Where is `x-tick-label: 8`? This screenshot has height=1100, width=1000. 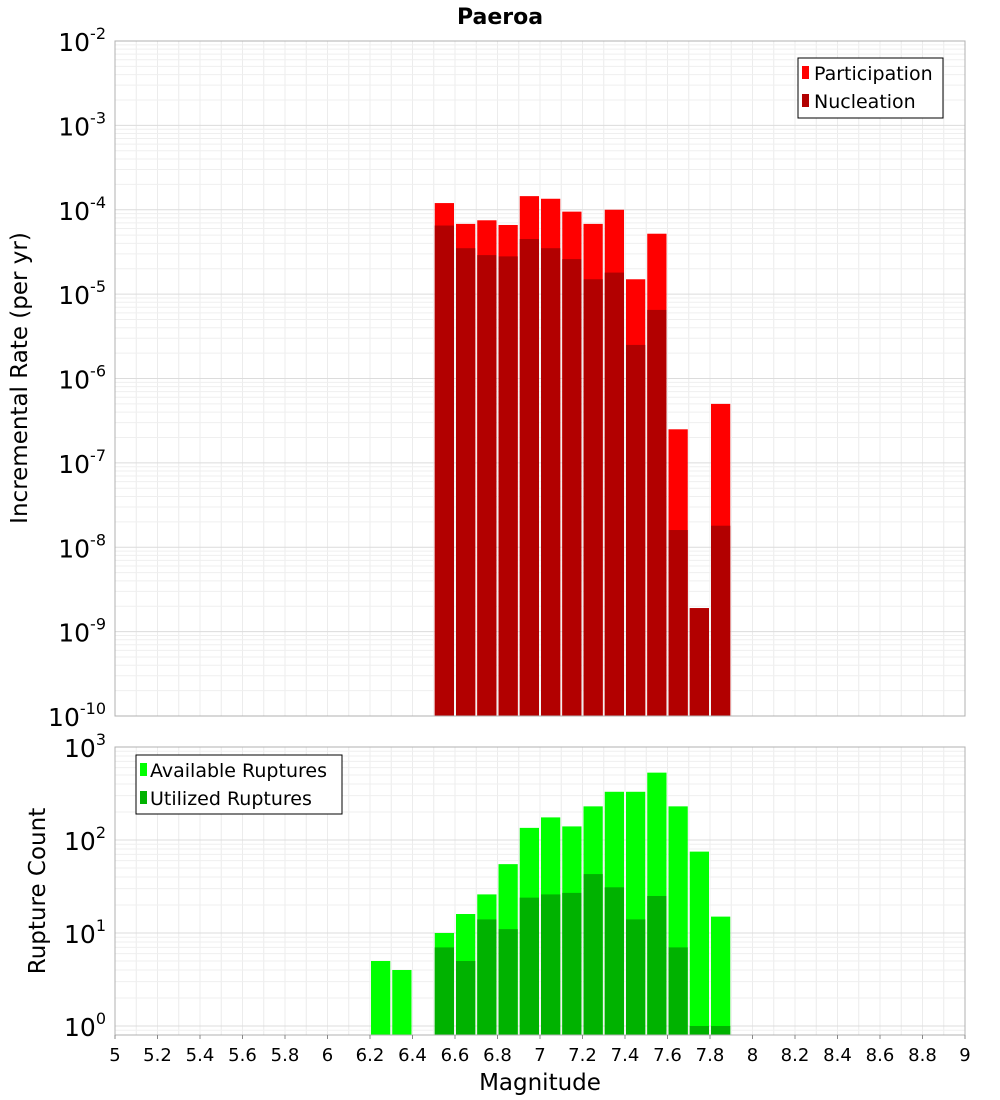
x-tick-label: 8 is located at coordinates (752, 1055).